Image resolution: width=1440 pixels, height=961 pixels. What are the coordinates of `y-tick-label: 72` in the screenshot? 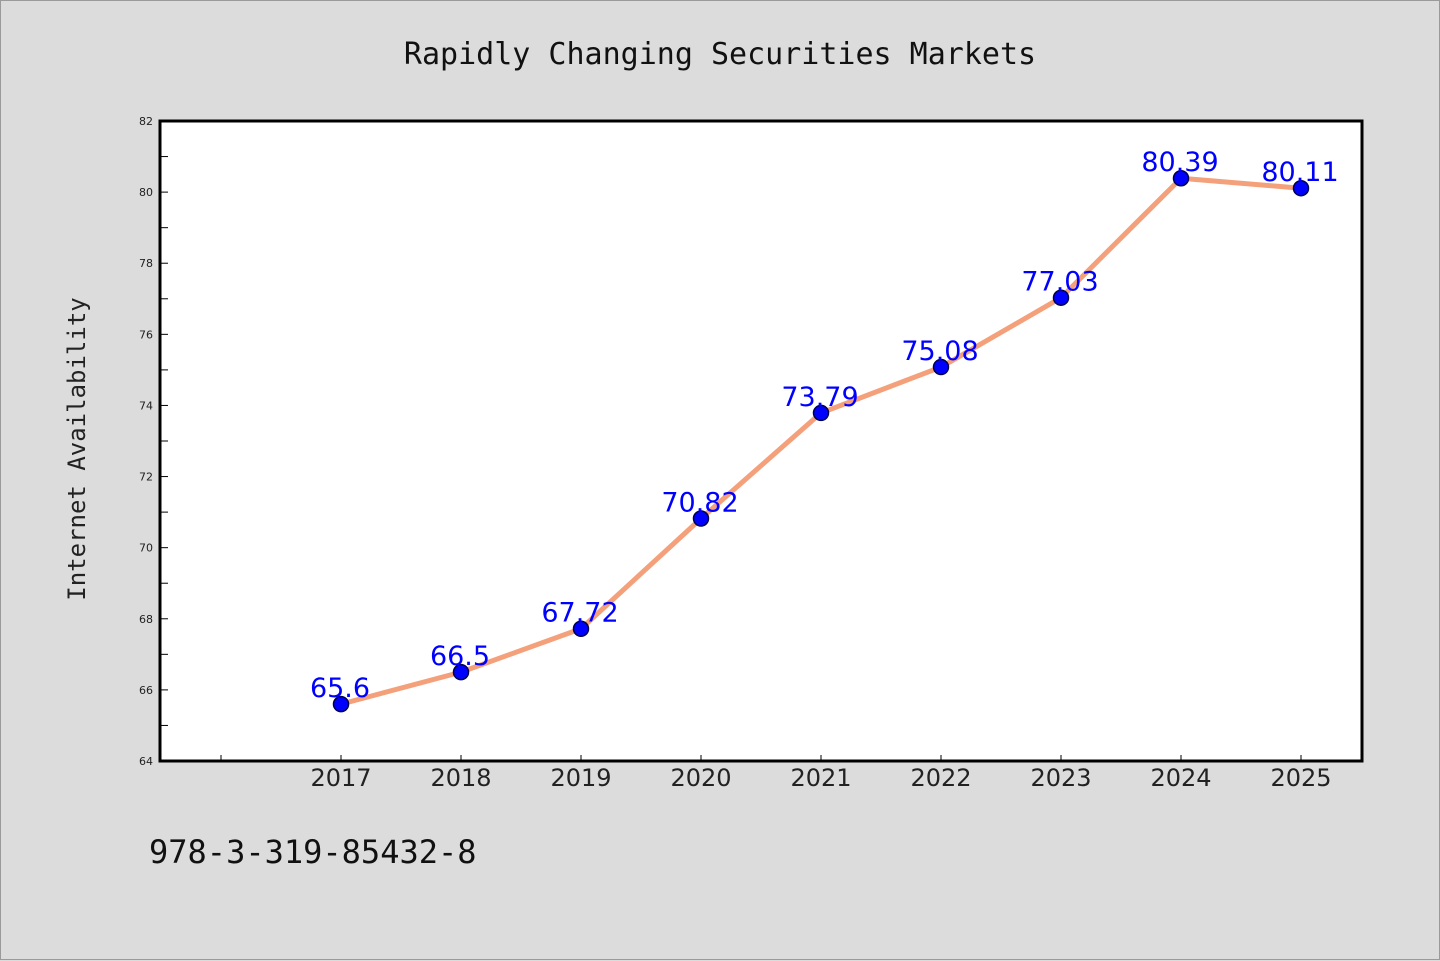 It's located at (146, 477).